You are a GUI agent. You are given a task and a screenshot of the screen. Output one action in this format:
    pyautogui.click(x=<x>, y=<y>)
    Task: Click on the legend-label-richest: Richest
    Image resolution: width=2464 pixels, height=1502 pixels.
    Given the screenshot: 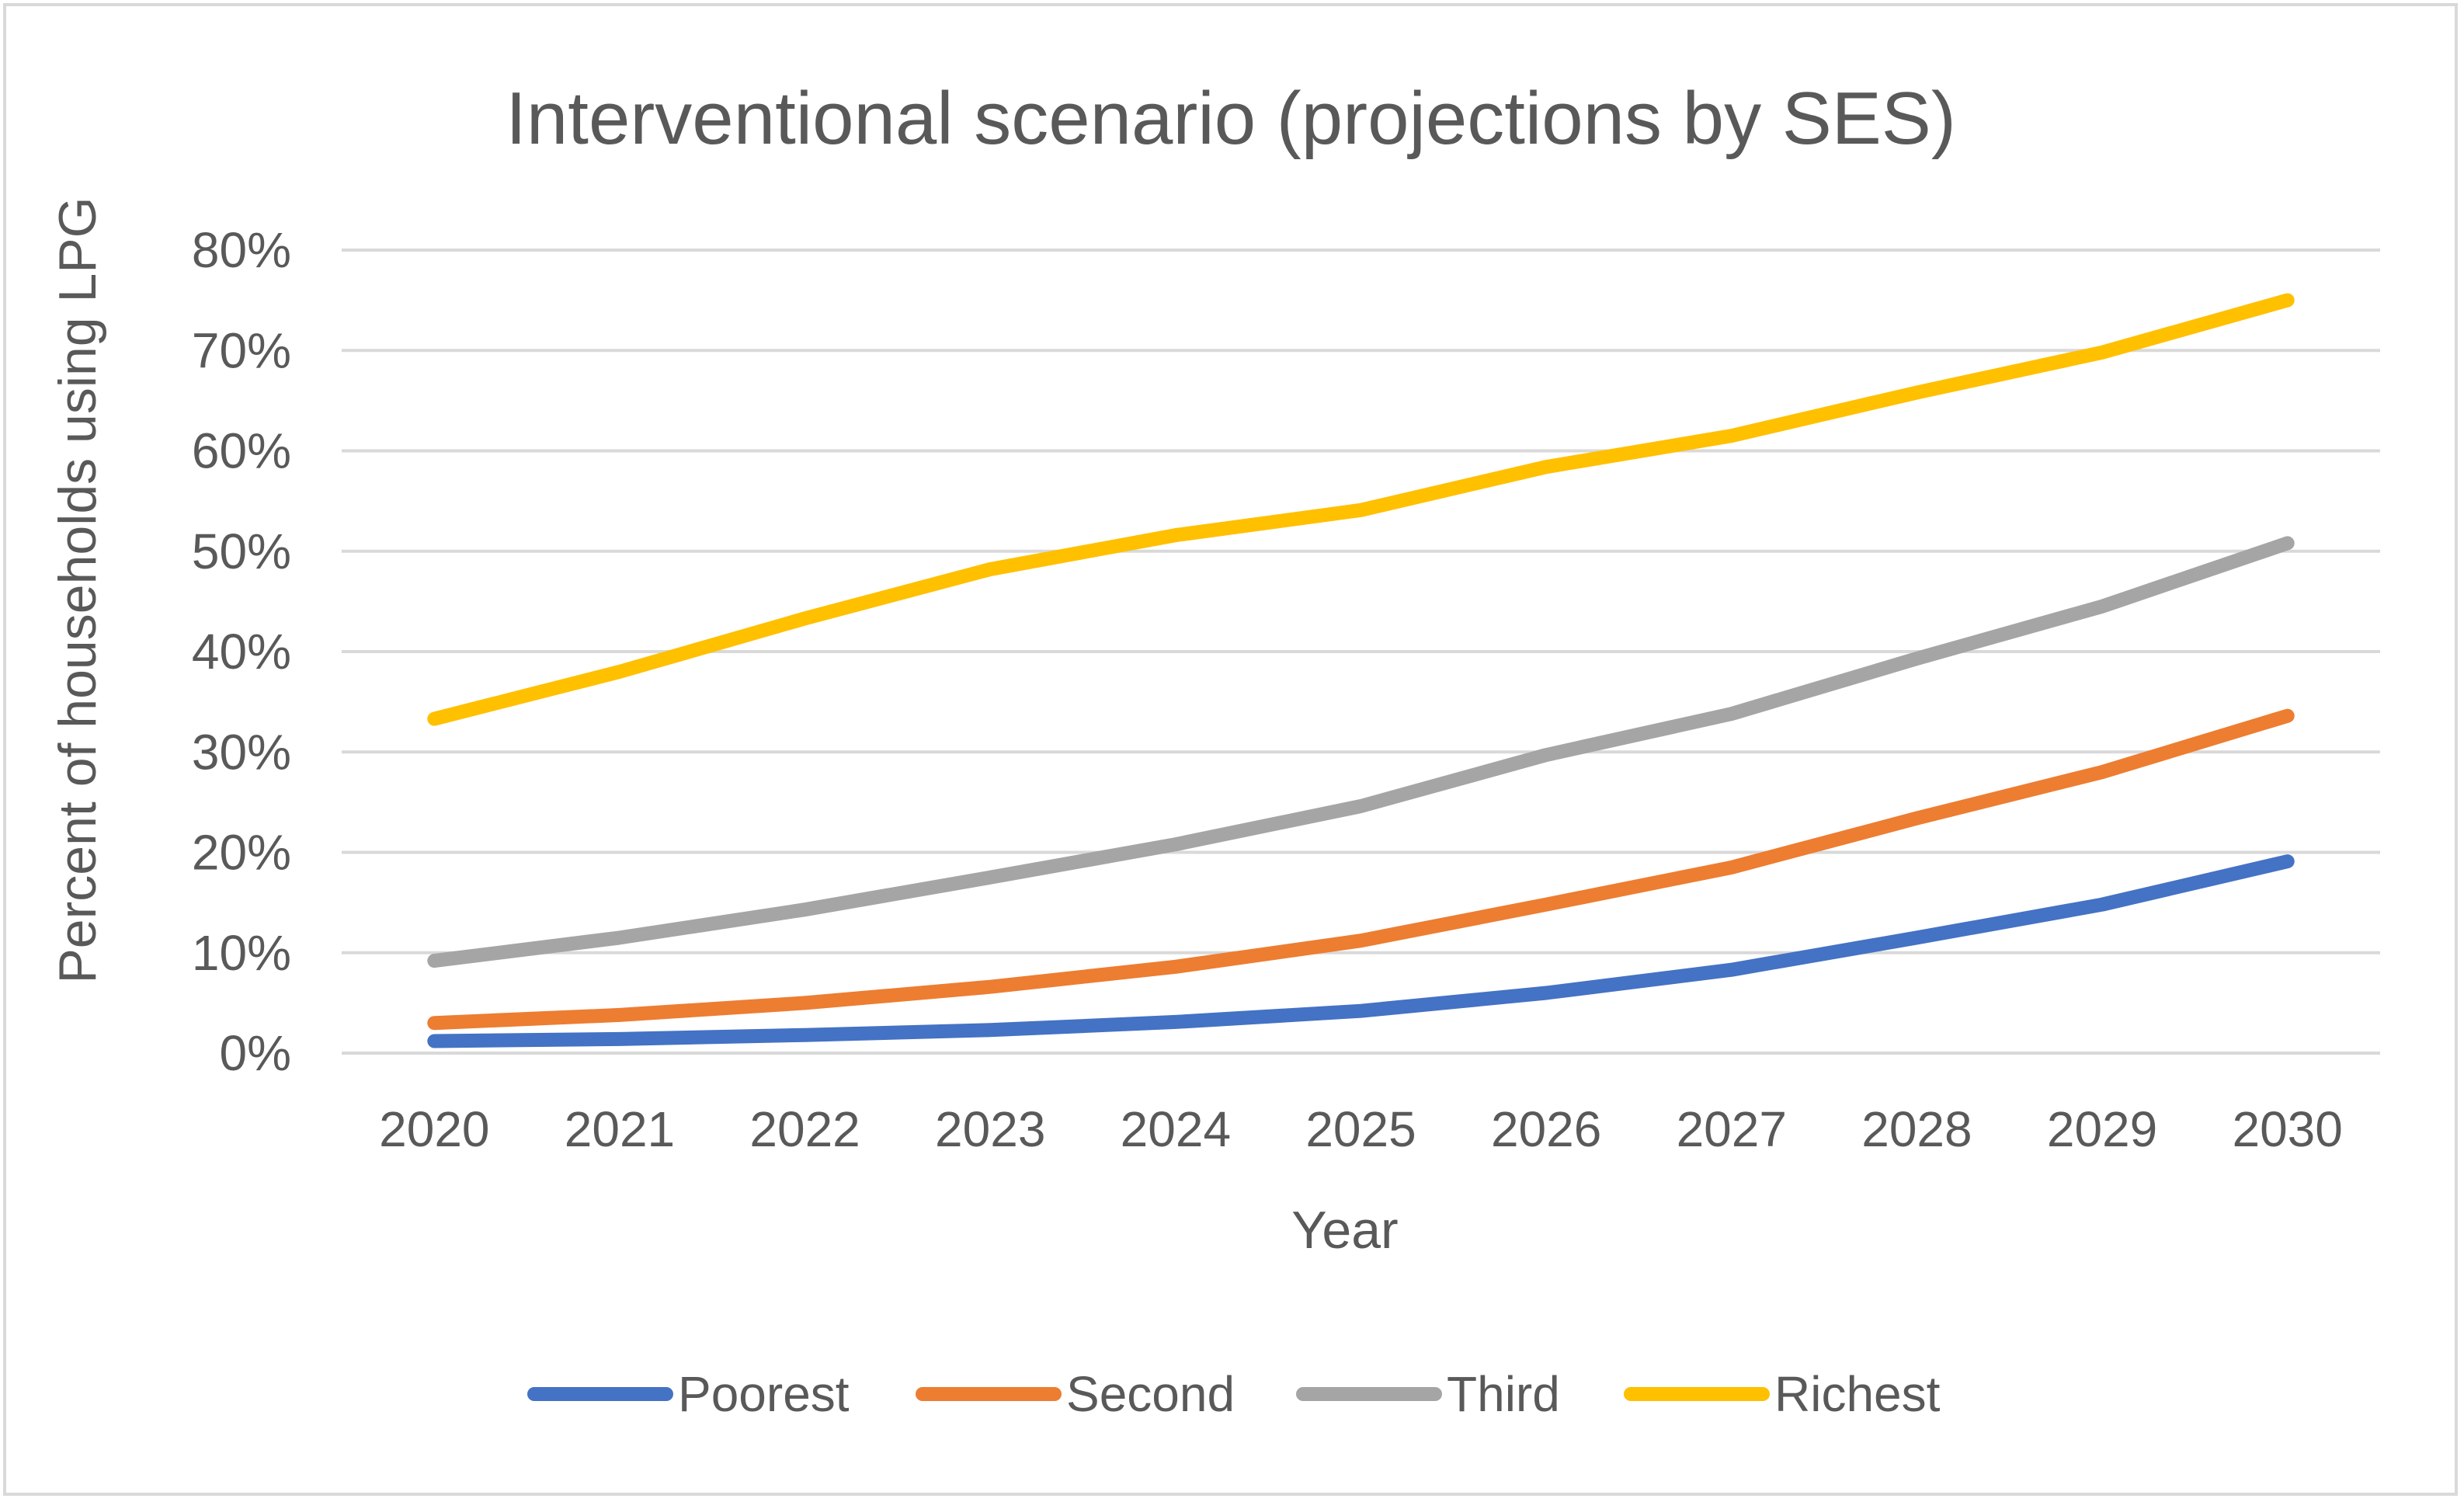 What is the action you would take?
    pyautogui.click(x=1858, y=1394)
    